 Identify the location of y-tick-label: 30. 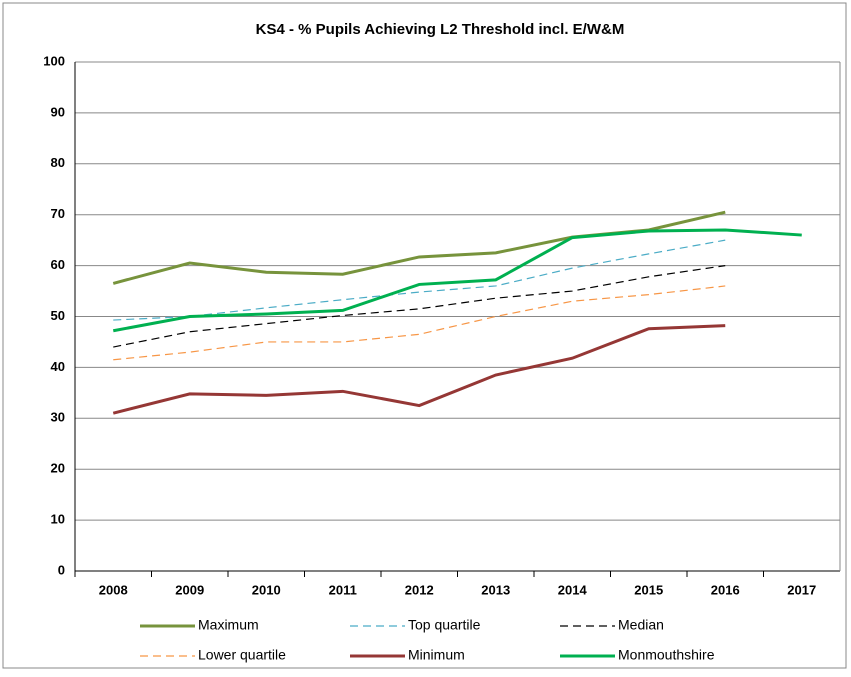
(58, 417).